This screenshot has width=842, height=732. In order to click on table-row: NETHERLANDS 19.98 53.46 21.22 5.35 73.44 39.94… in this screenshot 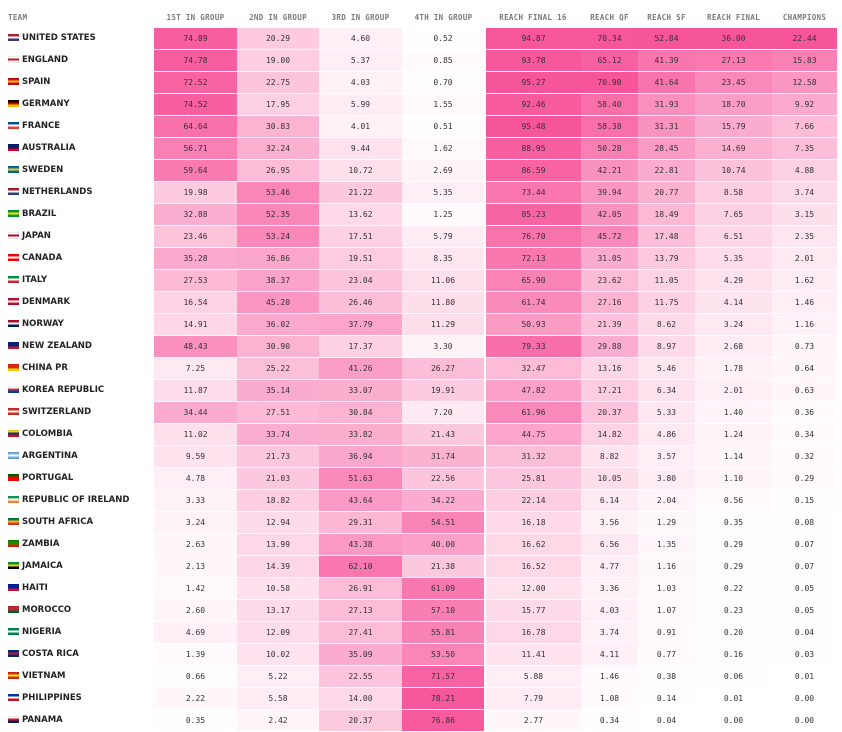, I will do `click(418, 192)`.